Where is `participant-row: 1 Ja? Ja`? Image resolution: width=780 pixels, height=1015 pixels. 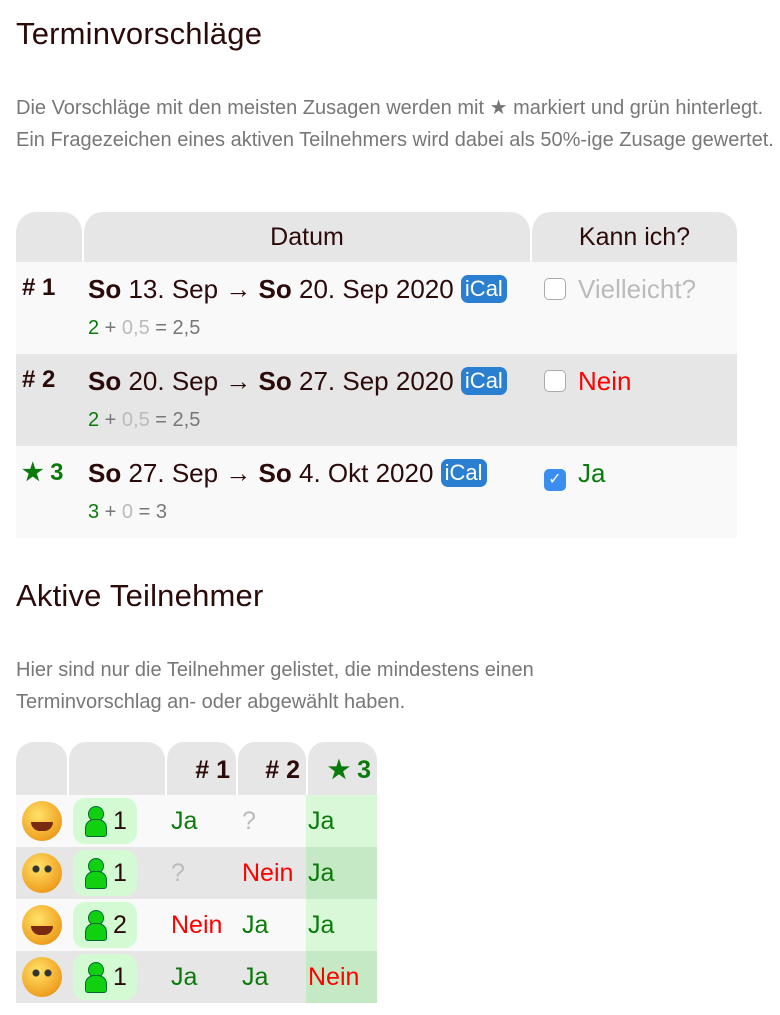 participant-row: 1 Ja? Ja is located at coordinates (196, 821).